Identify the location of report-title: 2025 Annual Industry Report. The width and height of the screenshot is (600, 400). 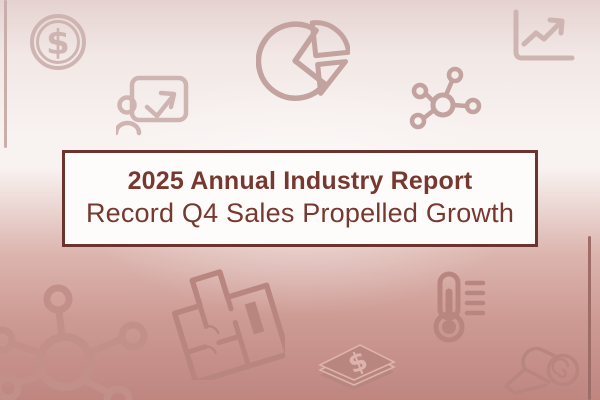
(300, 181).